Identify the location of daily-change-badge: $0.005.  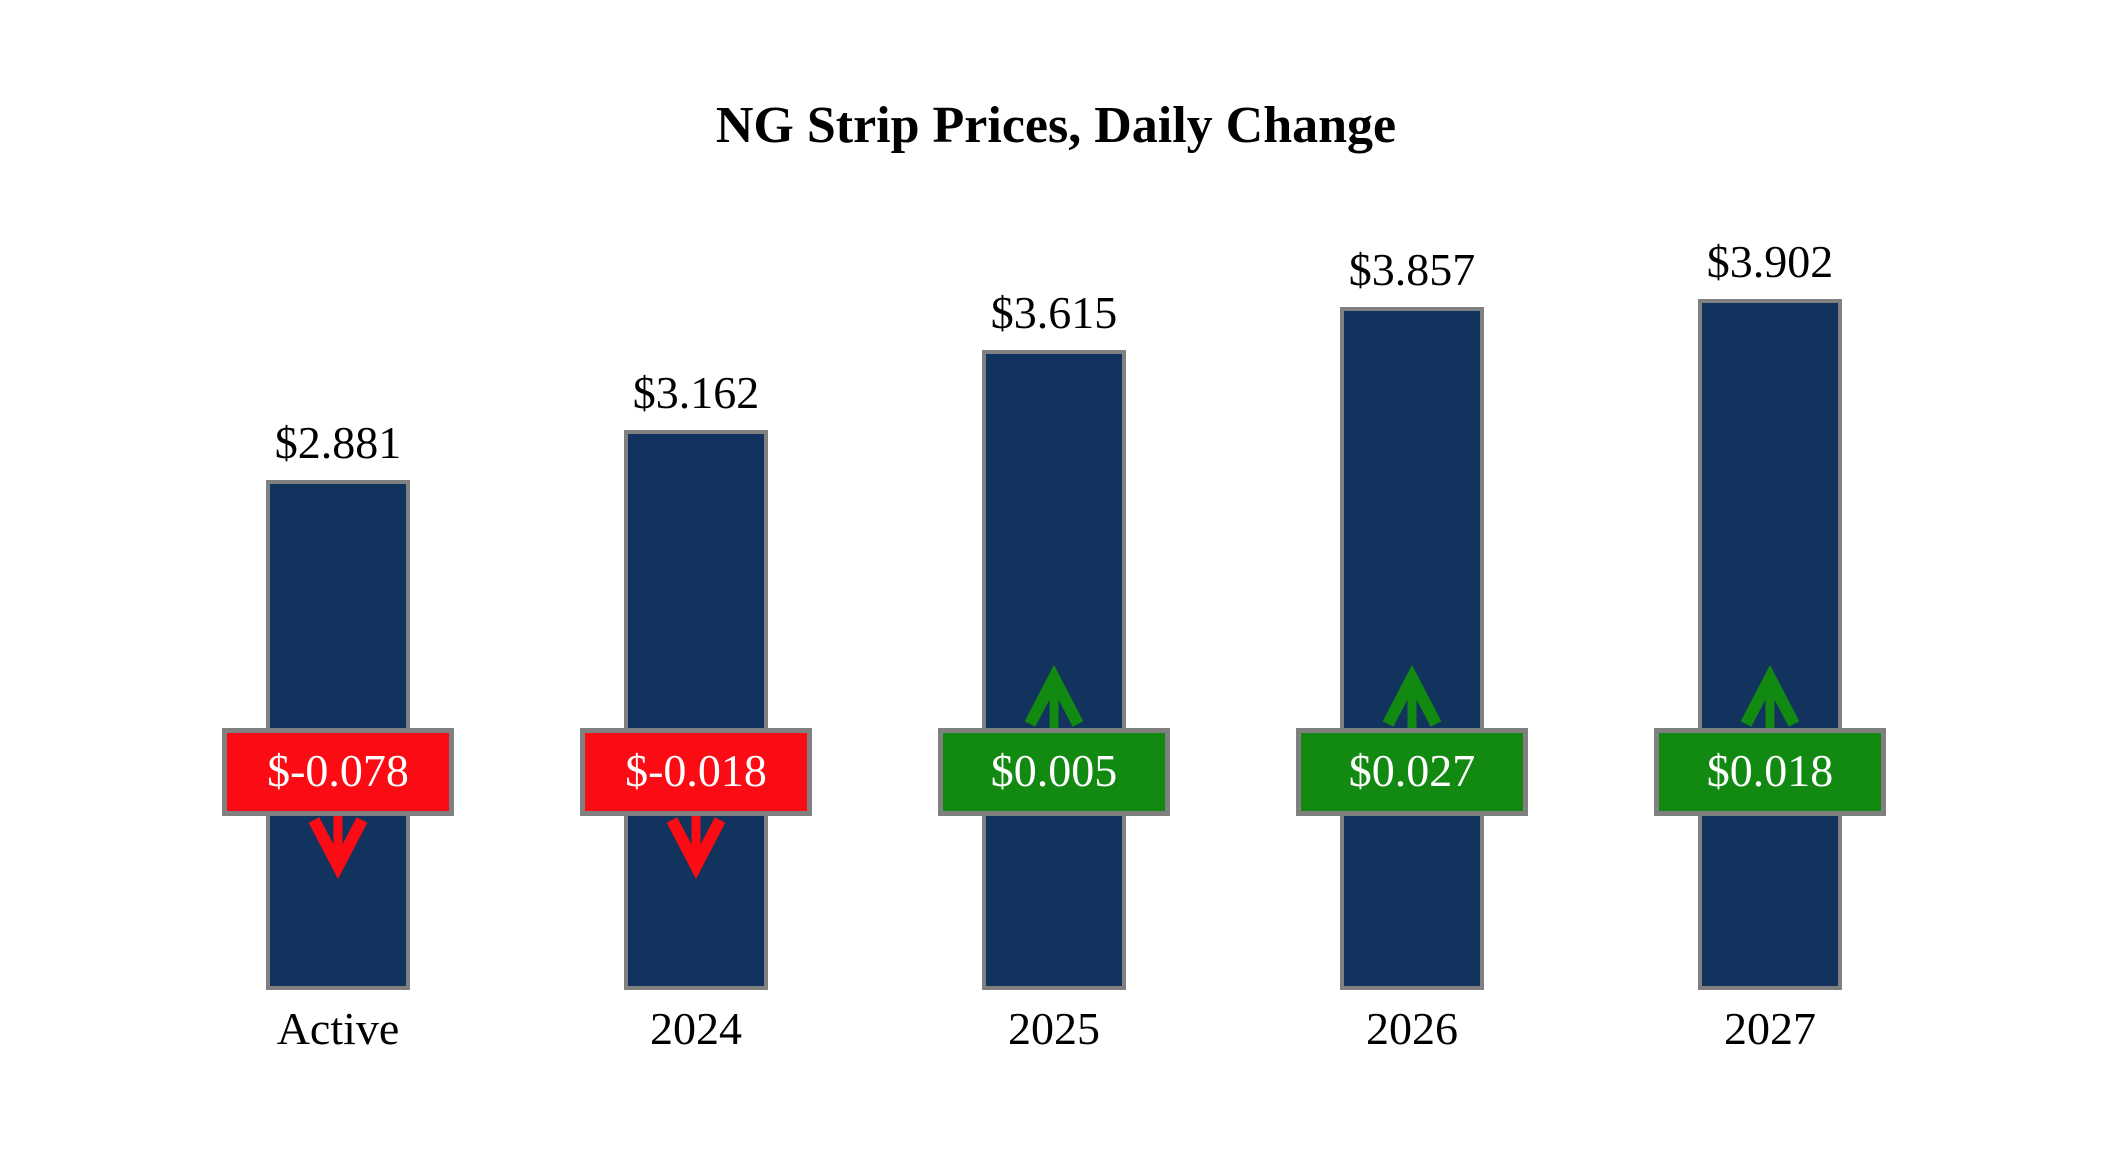
(1054, 772).